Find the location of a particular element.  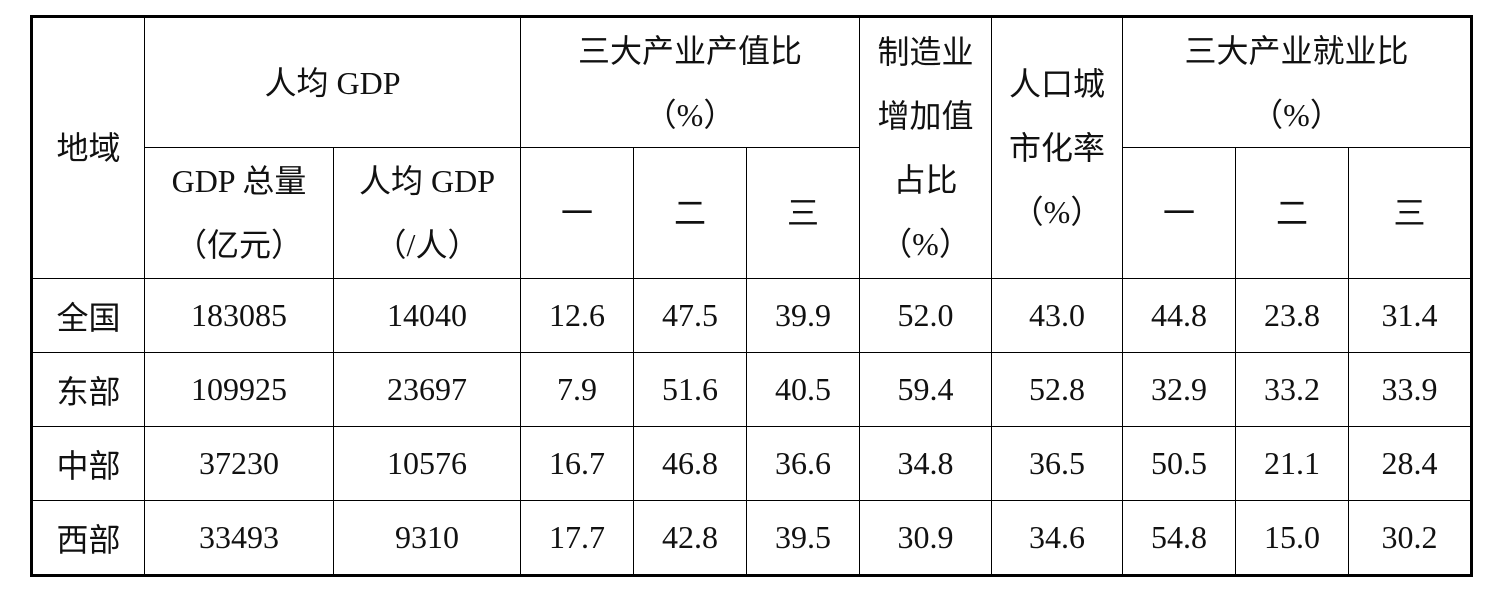

region-cell: 西部 is located at coordinates (88, 538).